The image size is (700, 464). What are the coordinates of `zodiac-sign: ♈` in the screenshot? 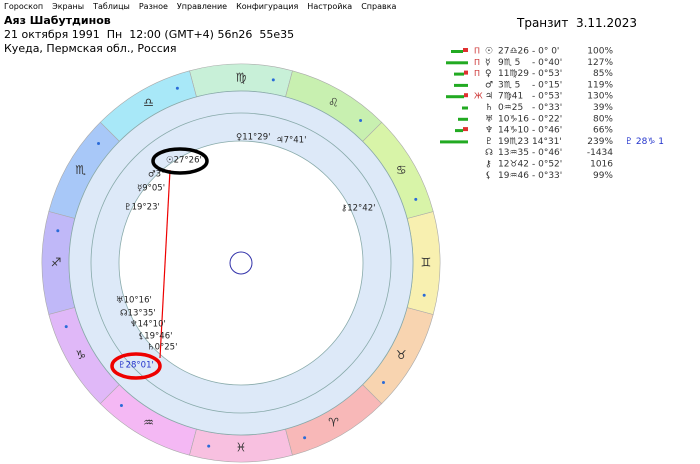 It's located at (333, 423).